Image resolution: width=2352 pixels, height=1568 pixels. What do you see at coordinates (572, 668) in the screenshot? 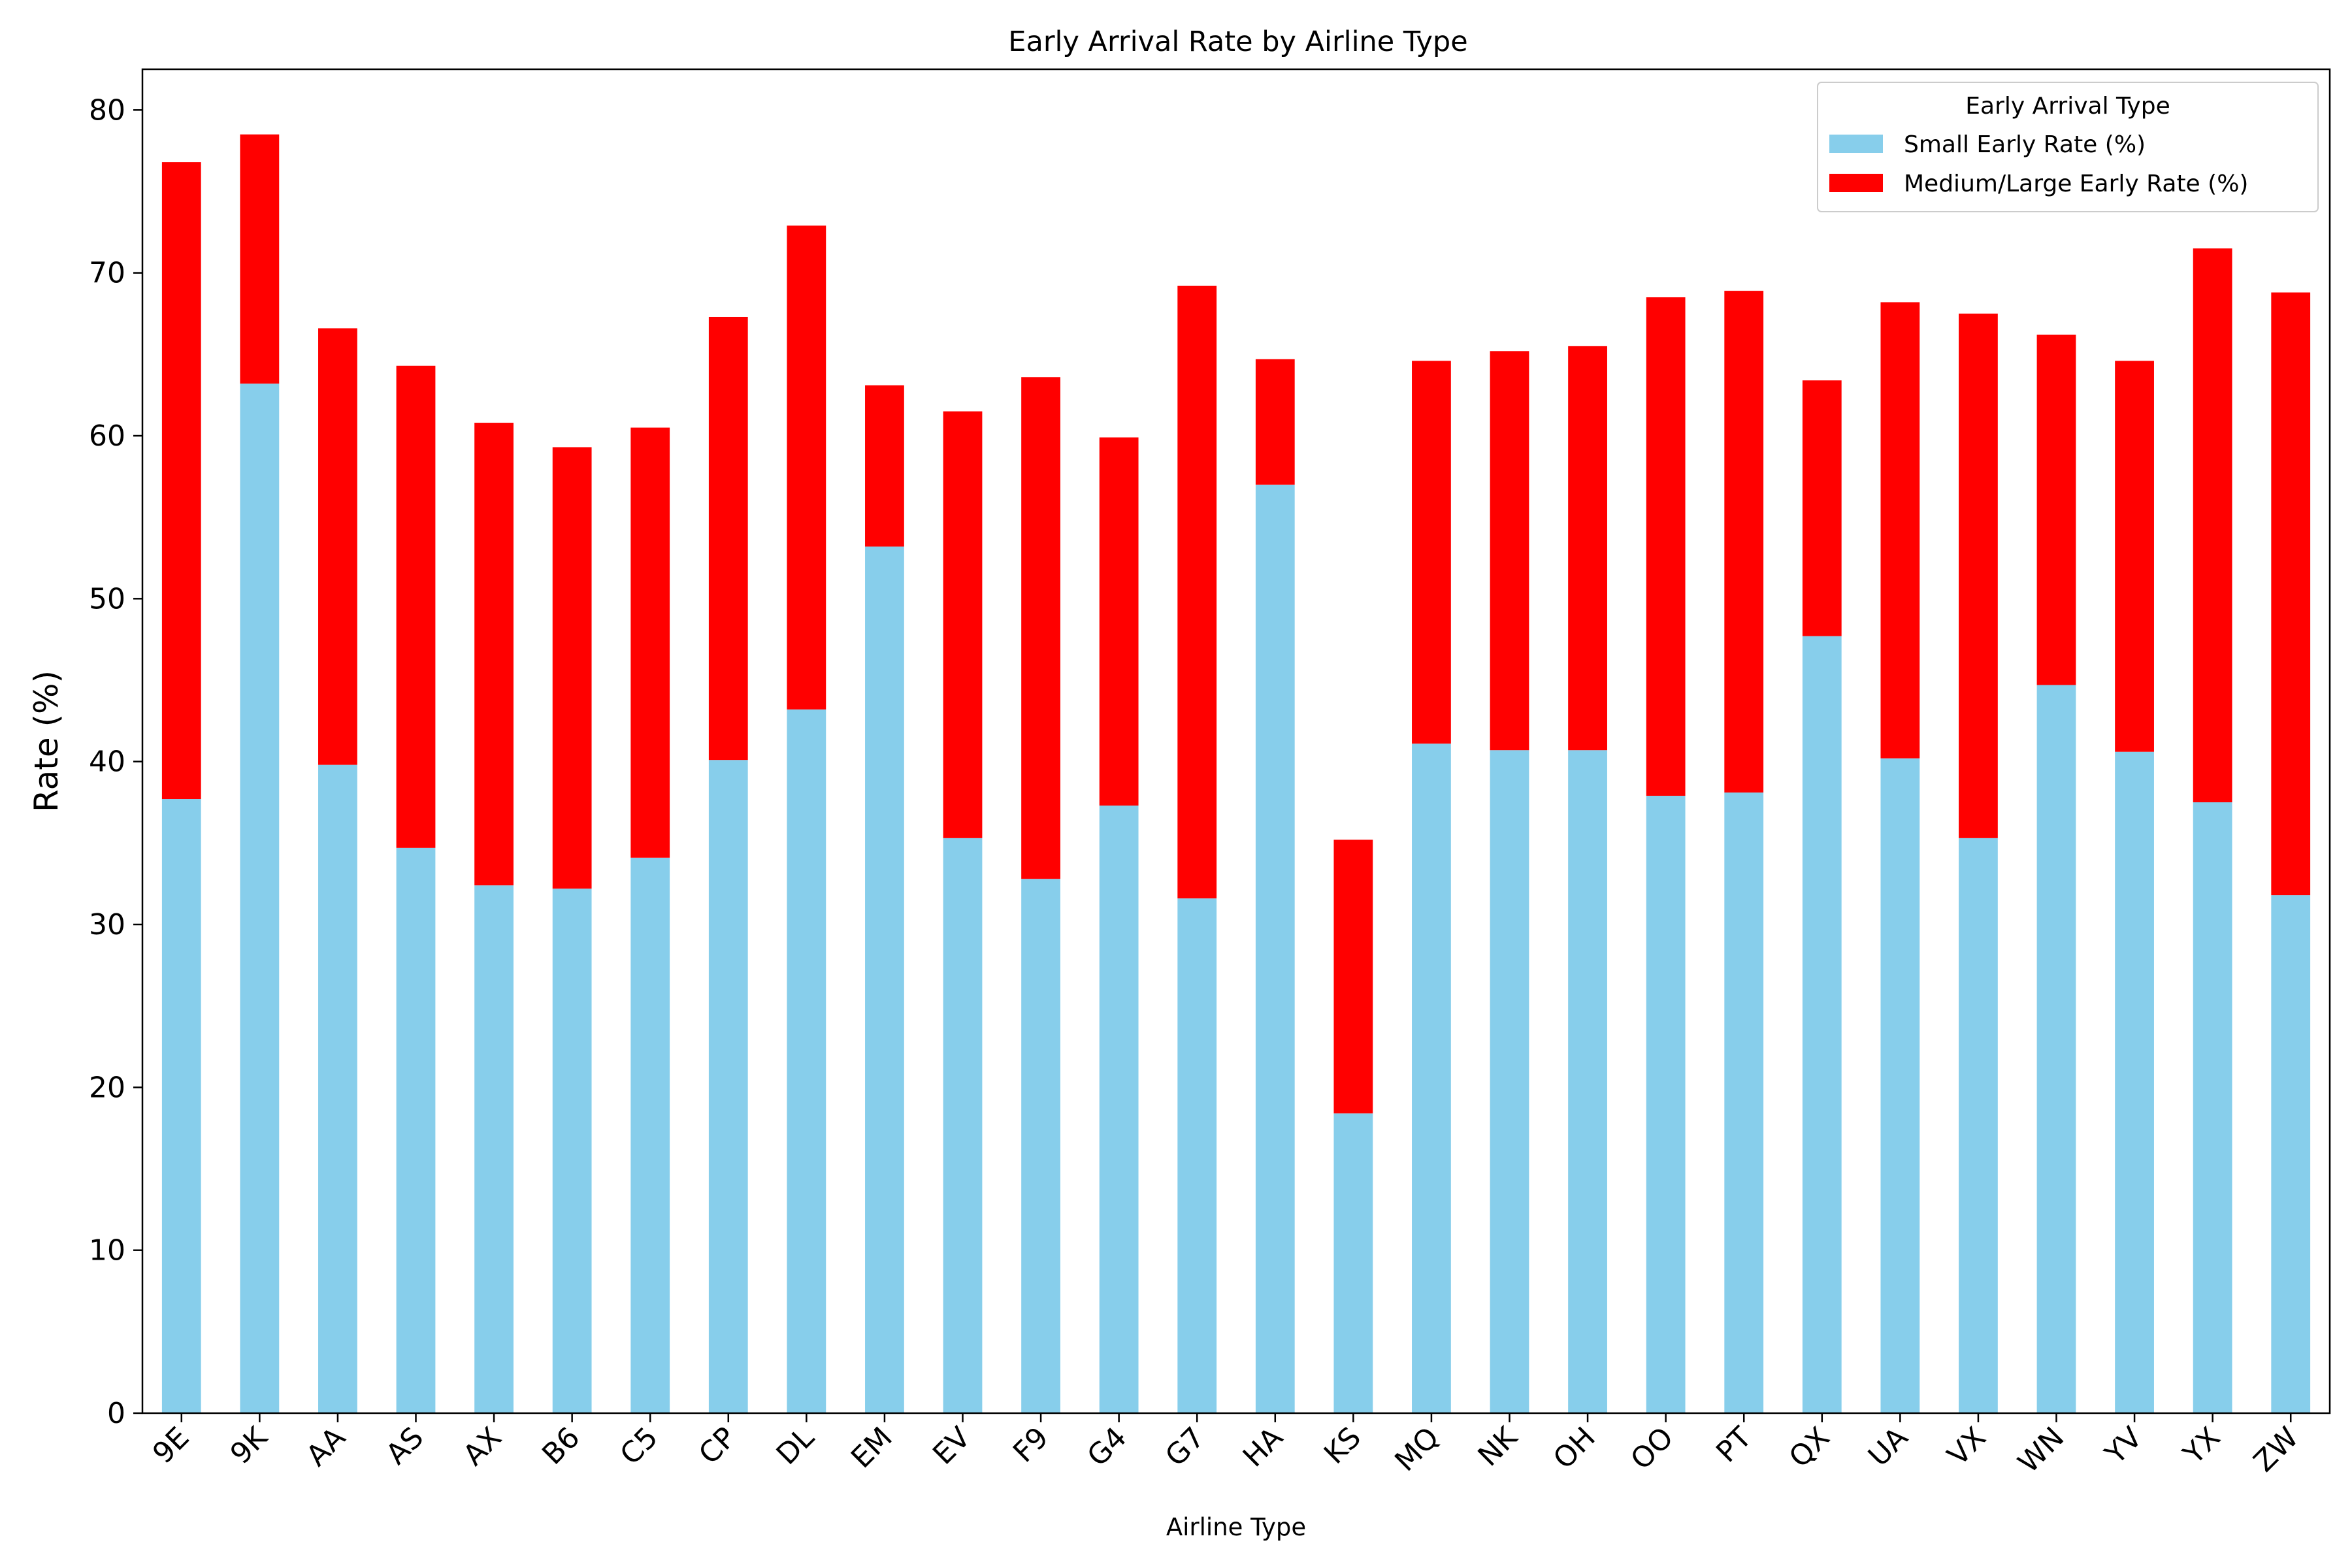
I see `bar-b6-medium-large-early` at bounding box center [572, 668].